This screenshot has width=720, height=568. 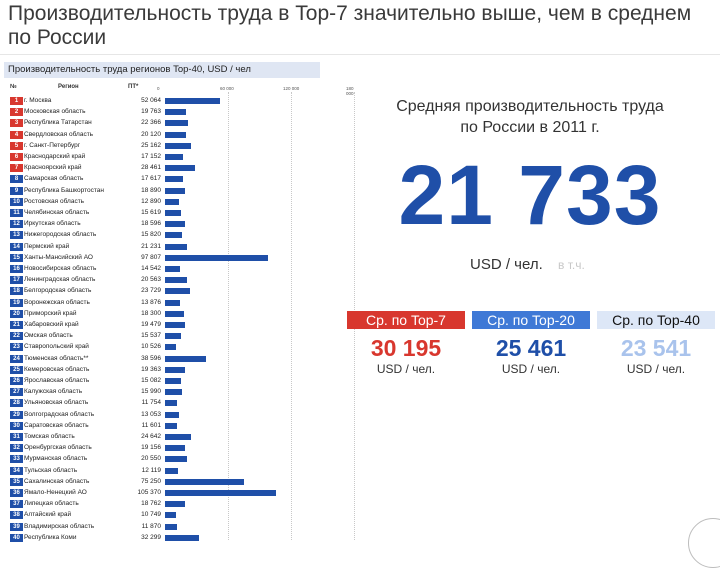 What do you see at coordinates (151, 504) in the screenshot?
I see `value-label: 18 762` at bounding box center [151, 504].